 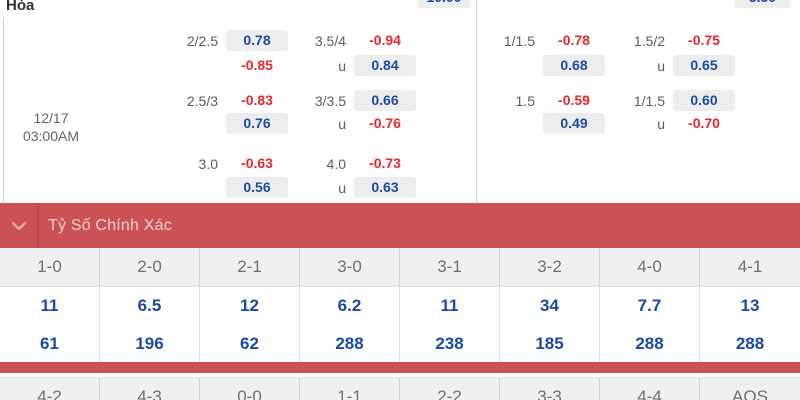 I want to click on handicap-label: 1.5/2, so click(x=649, y=40).